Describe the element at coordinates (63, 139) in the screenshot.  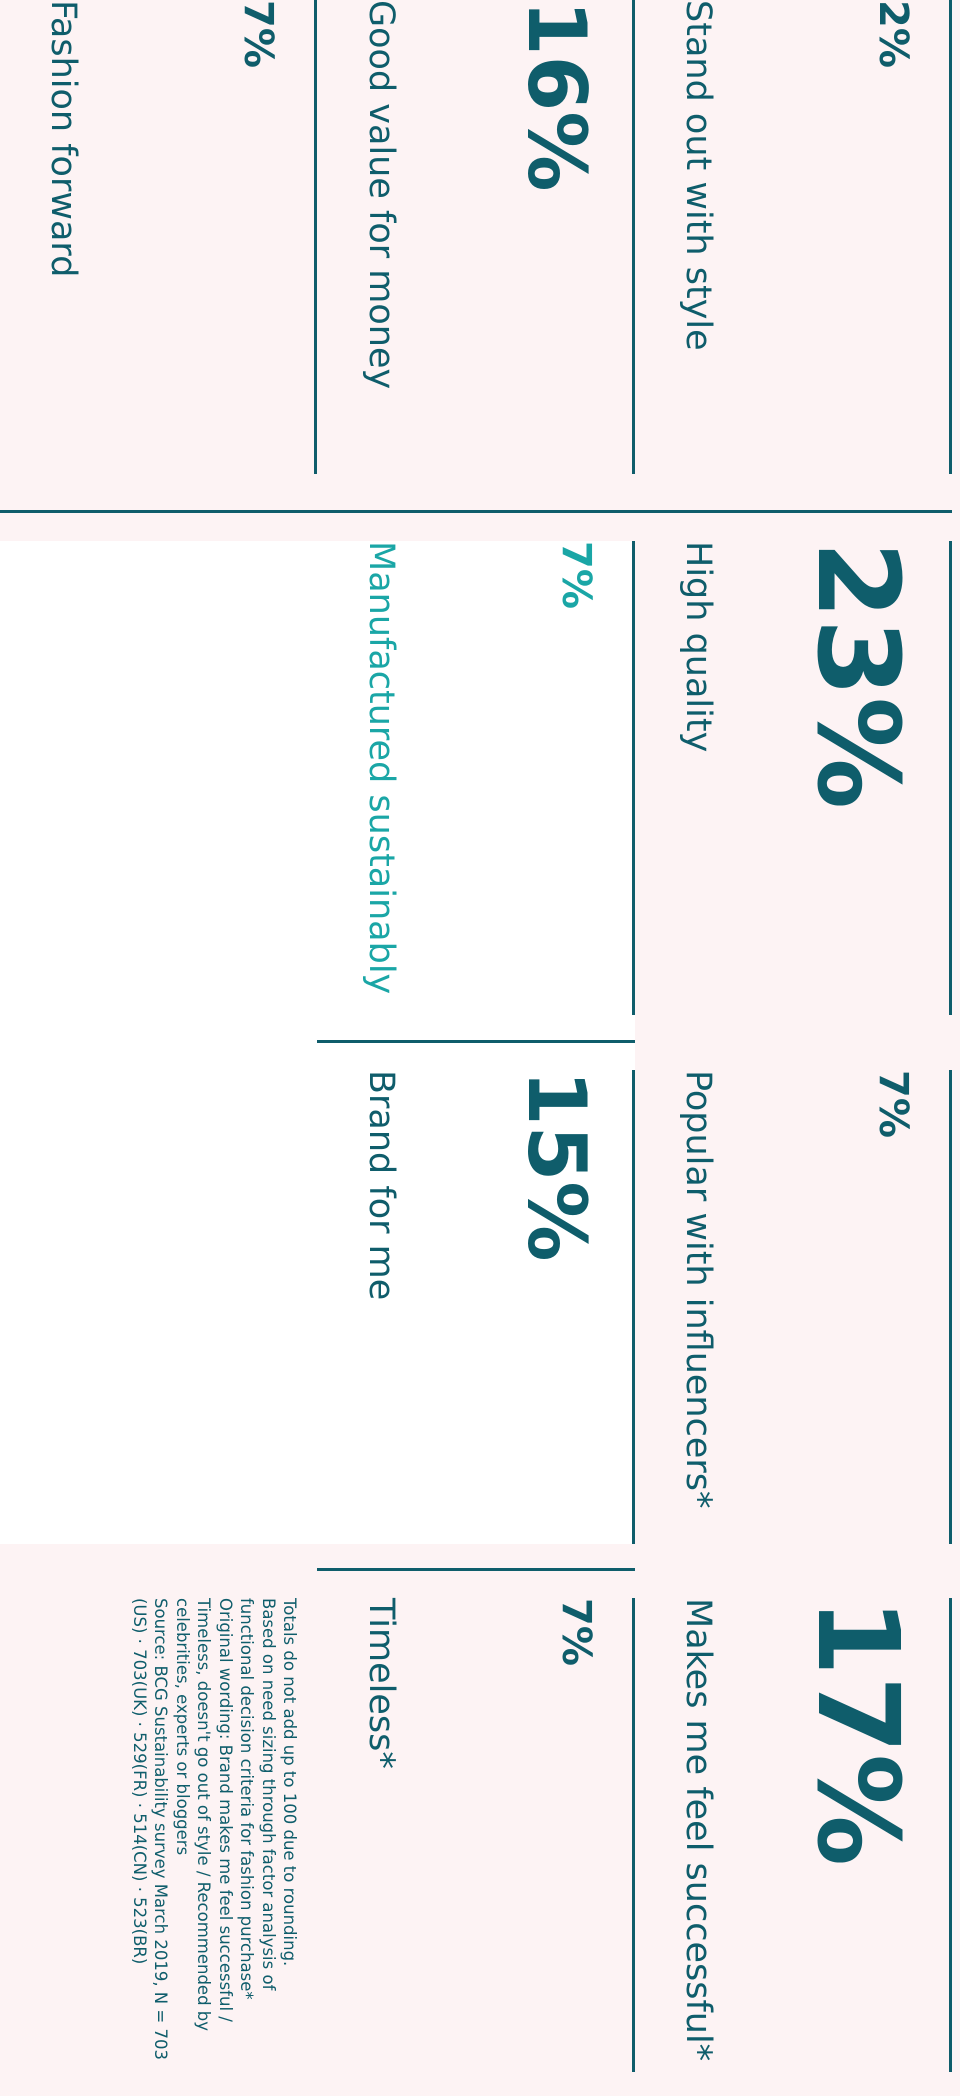
I see `label: Fashion forward` at that location.